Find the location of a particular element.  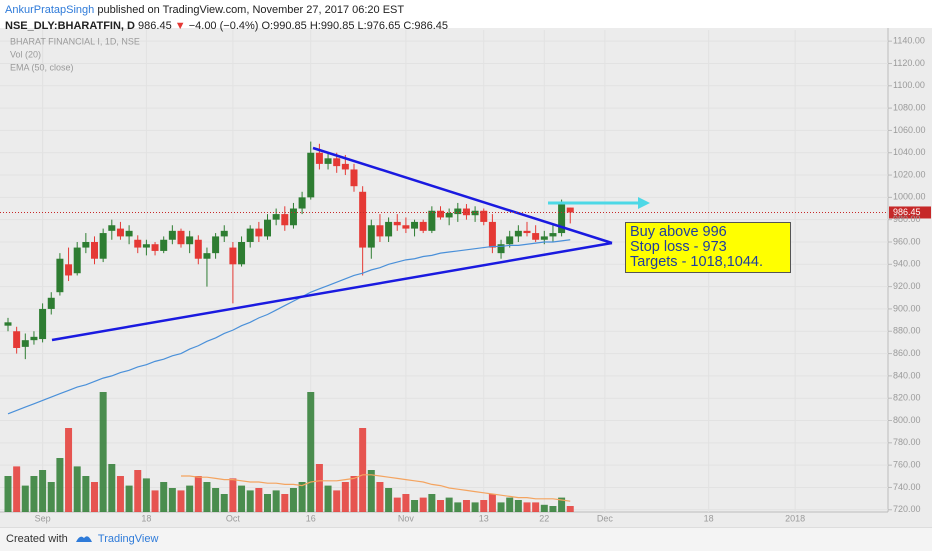

last-price-box is located at coordinates (910, 212).